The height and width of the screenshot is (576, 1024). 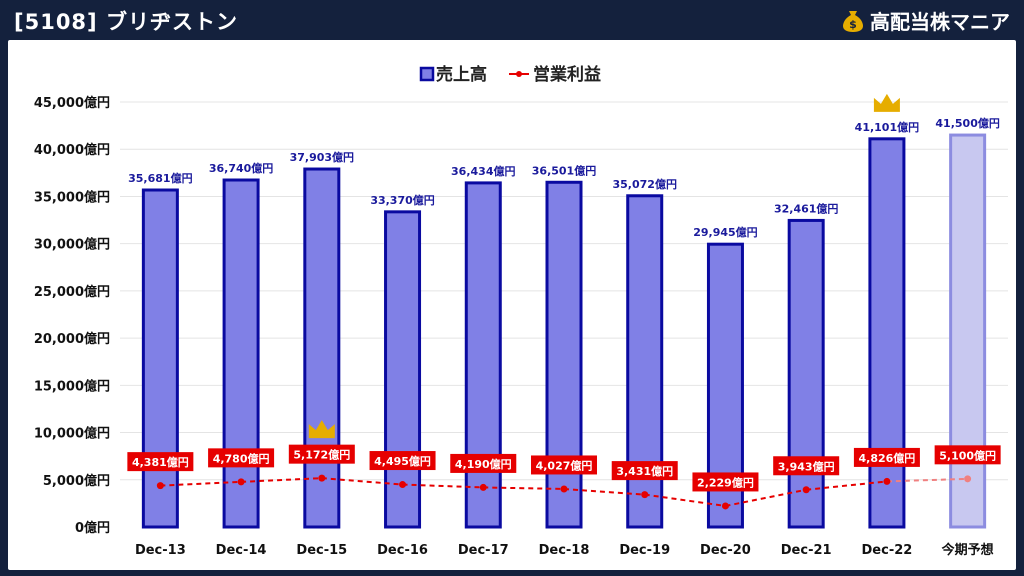 I want to click on line-value-label: 2,229億円, so click(x=725, y=482).